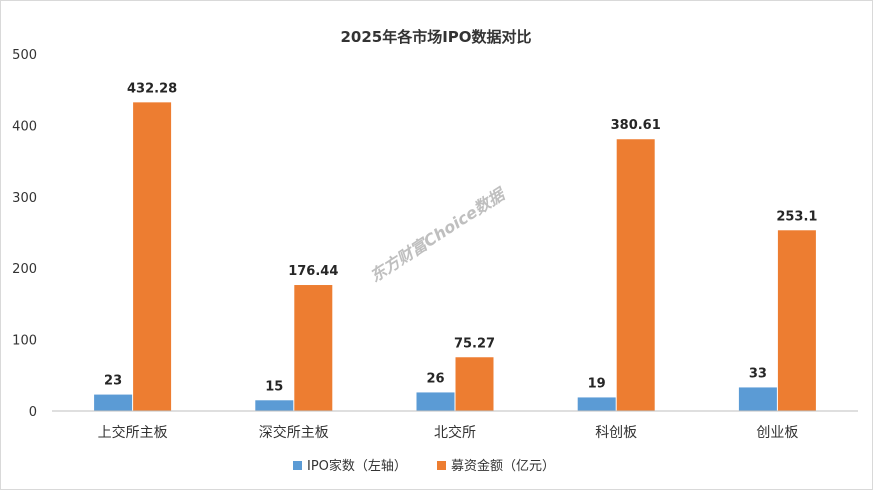 This screenshot has height=490, width=873. I want to click on legend-label: 募资金额（亿元）, so click(503, 466).